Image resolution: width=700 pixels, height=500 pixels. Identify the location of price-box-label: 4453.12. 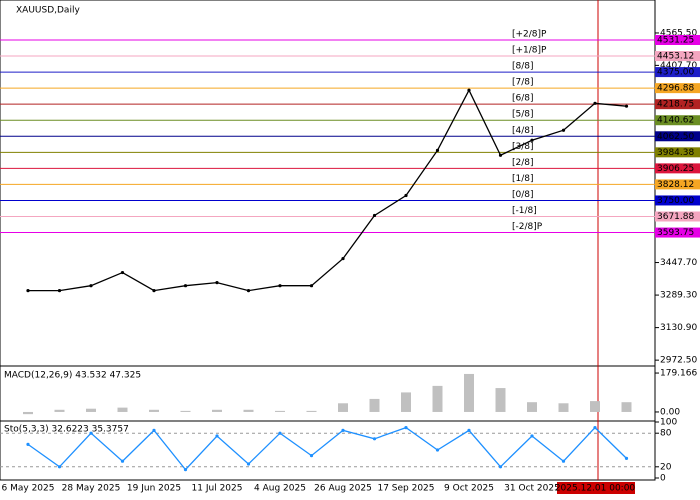
(675, 57).